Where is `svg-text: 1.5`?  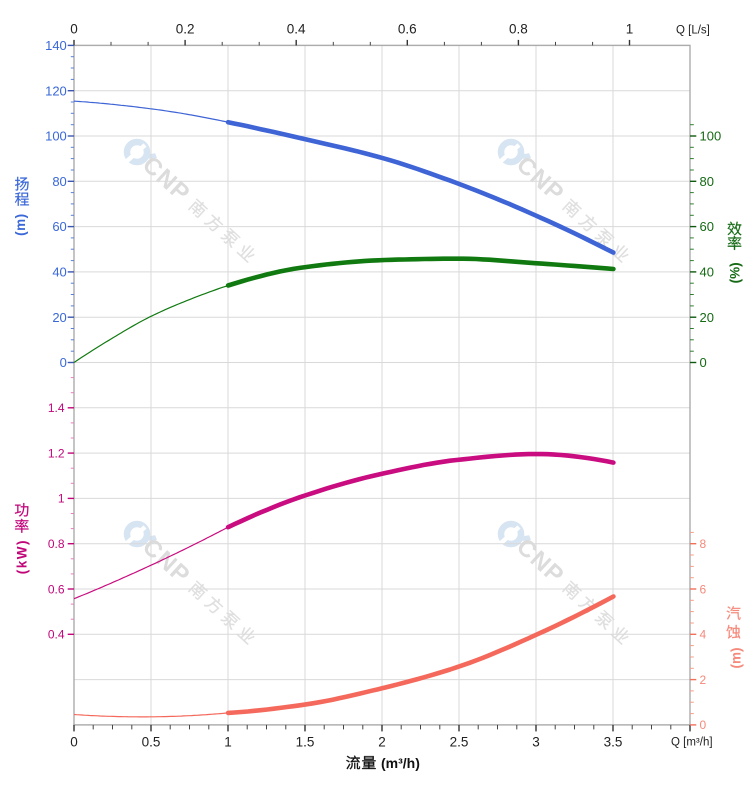
svg-text: 1.5 is located at coordinates (305, 742).